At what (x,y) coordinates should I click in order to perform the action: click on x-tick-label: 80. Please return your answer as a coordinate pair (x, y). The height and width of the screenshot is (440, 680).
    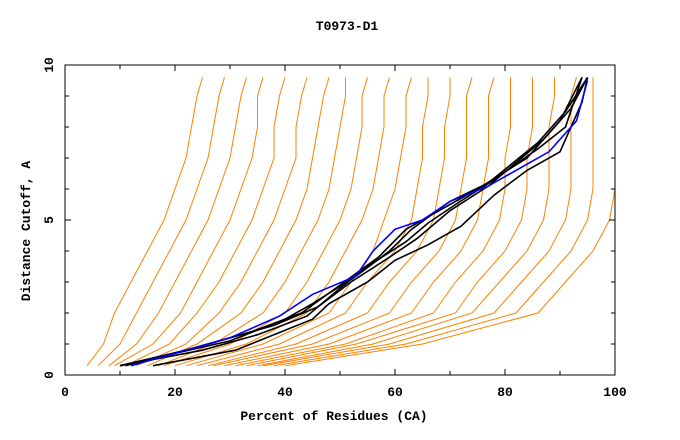
    Looking at the image, I should click on (505, 392).